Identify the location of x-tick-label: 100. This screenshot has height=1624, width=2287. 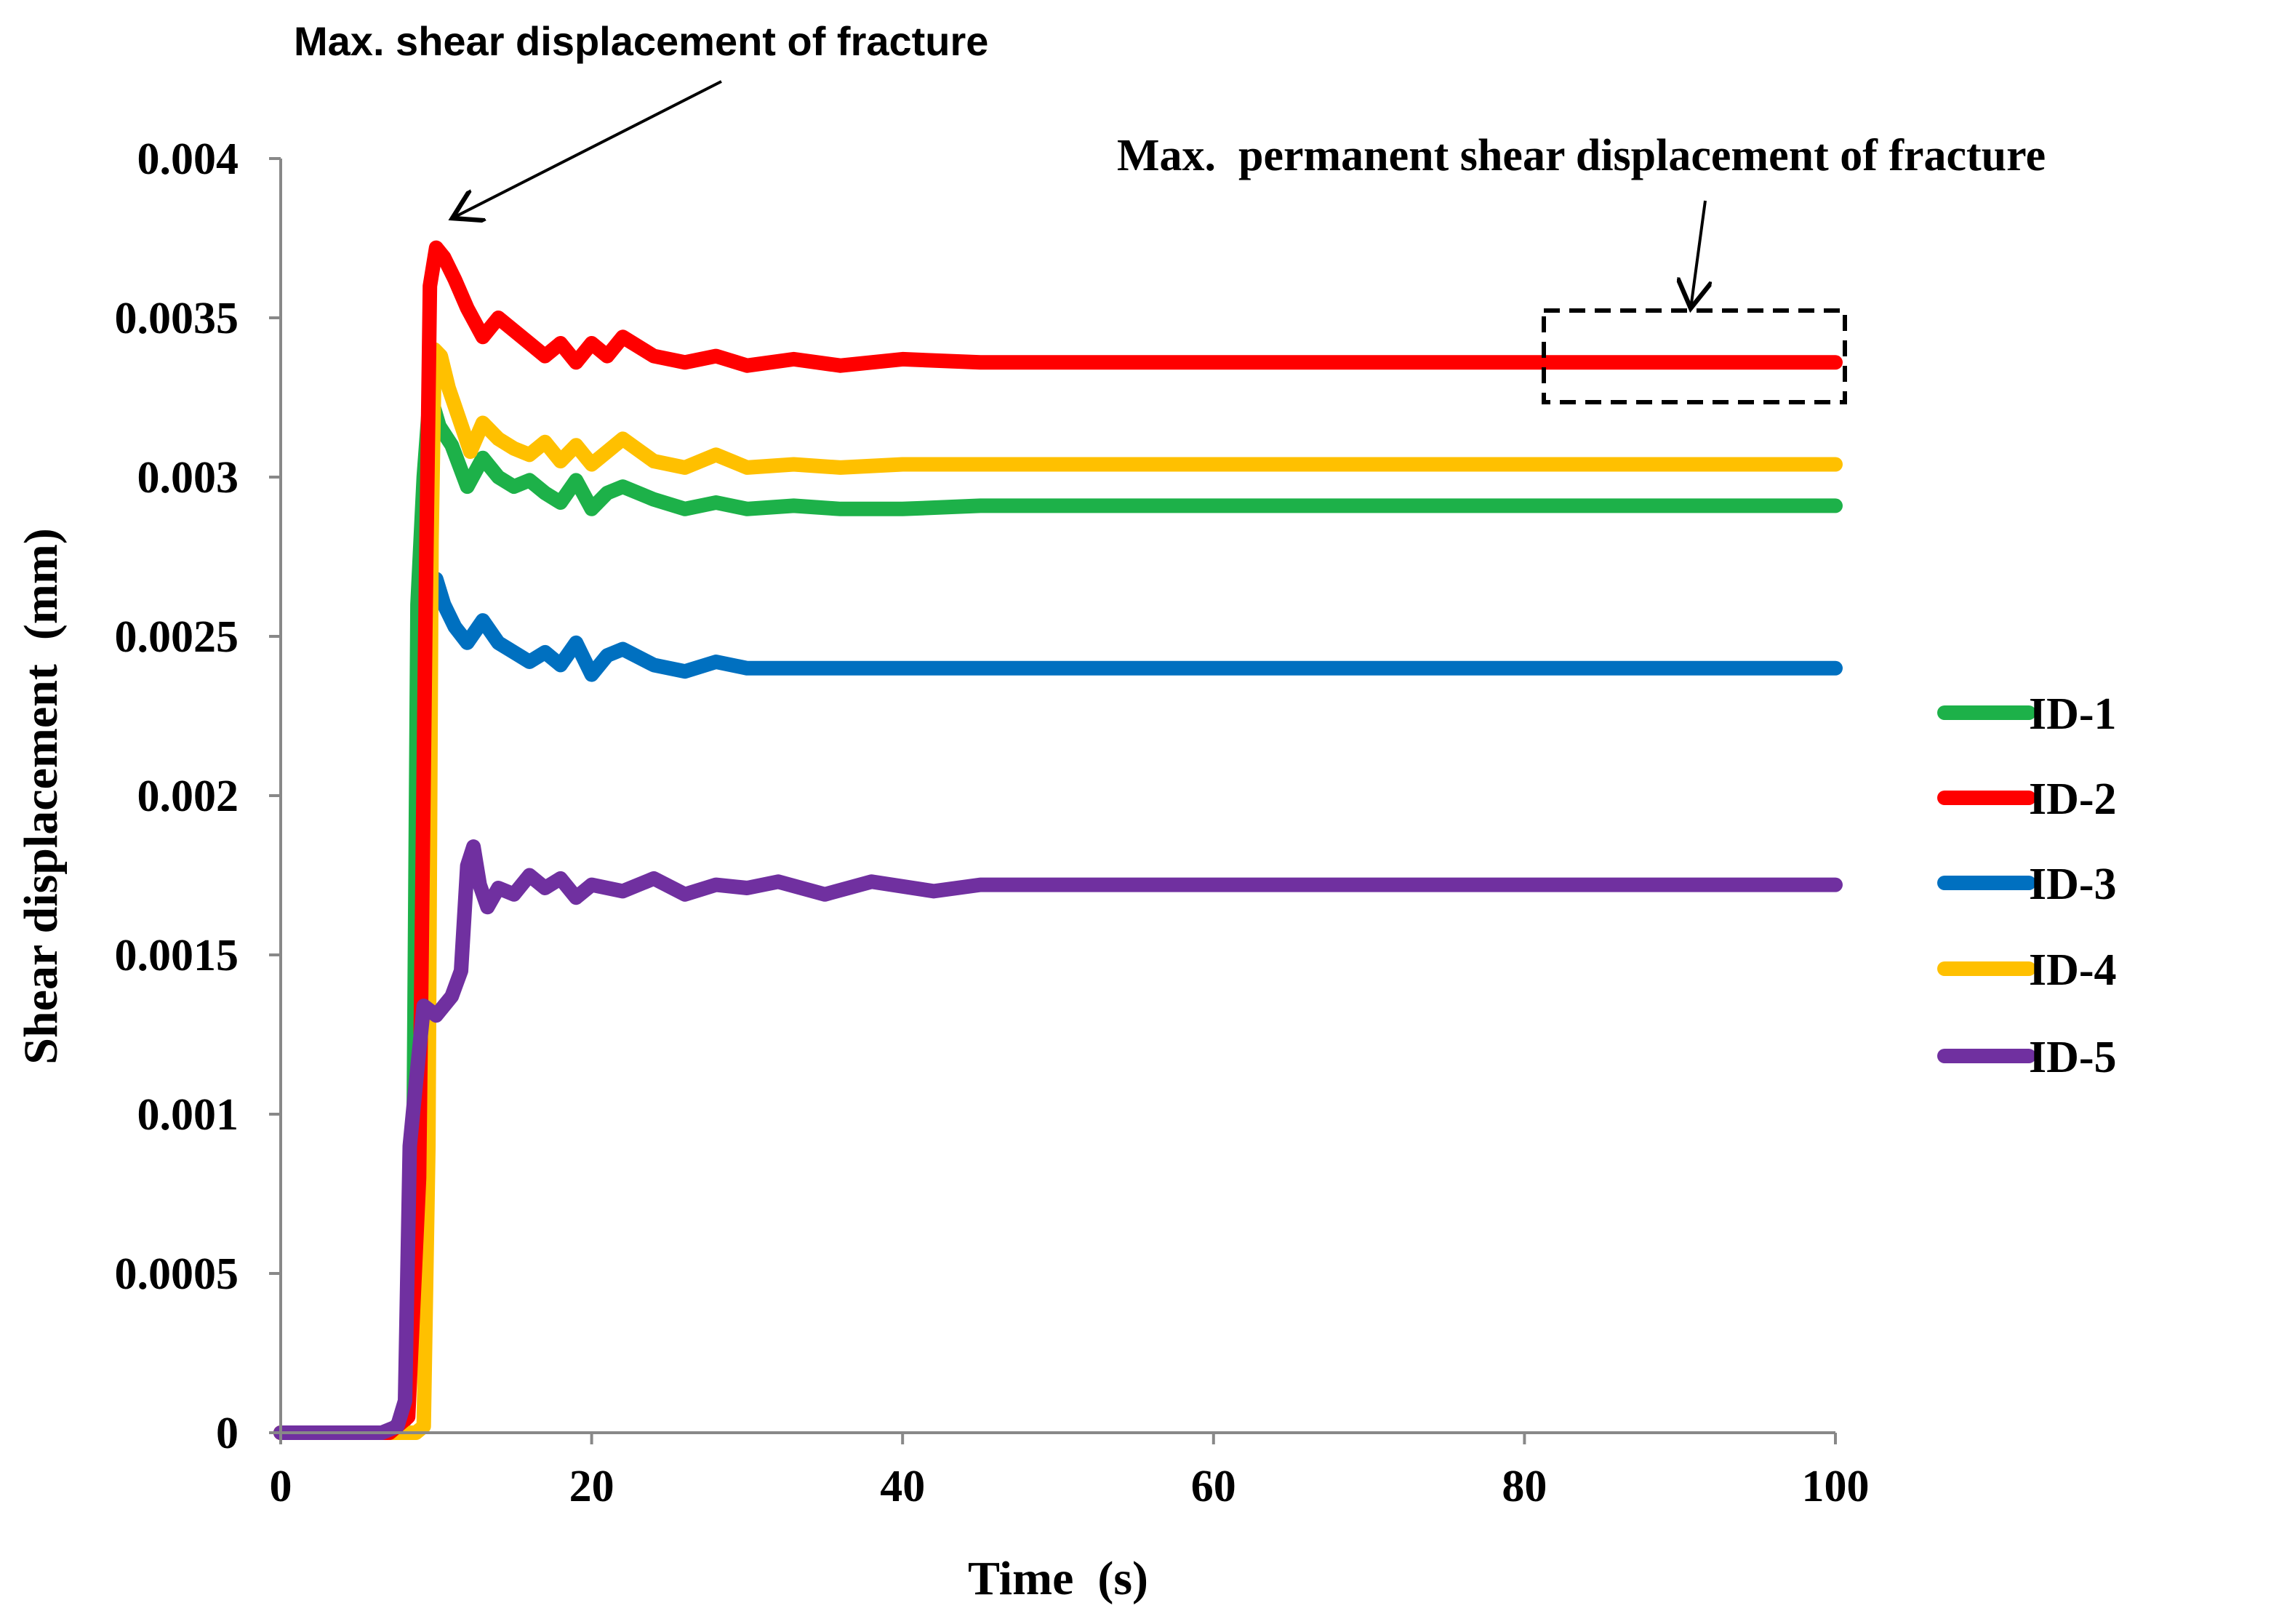
(1836, 1486).